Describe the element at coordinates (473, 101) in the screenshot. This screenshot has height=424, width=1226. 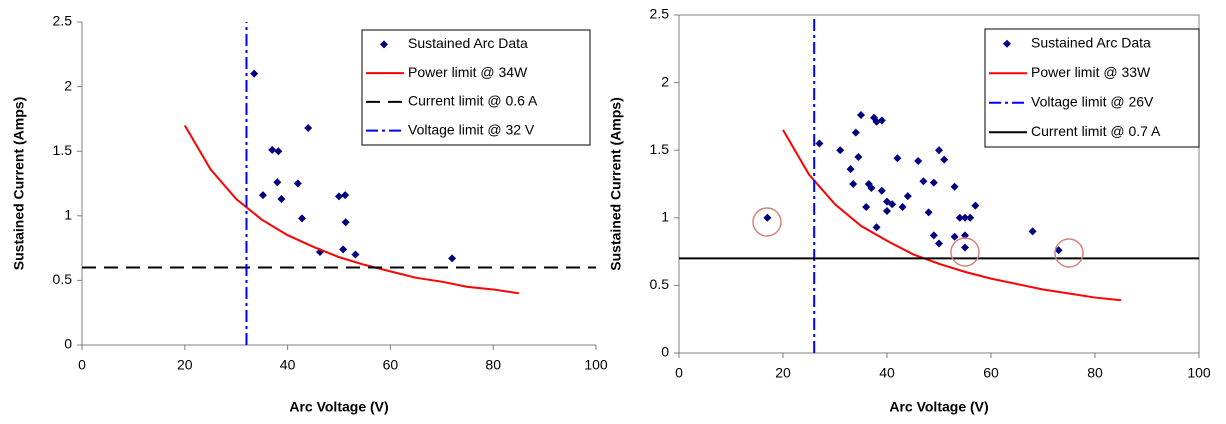
I see `legend-label: Current limit @ 0.6 A` at that location.